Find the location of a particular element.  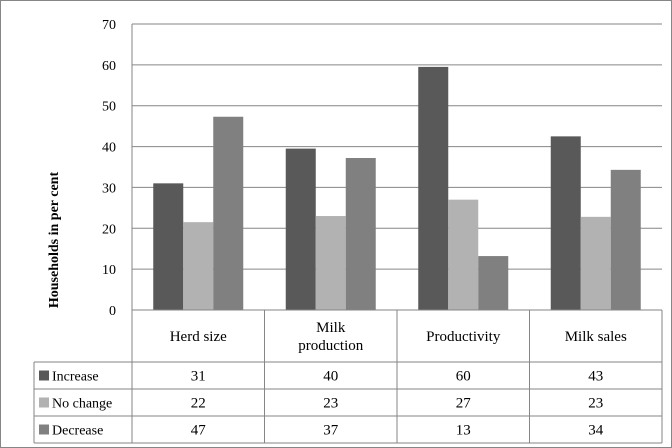

data-label: 37 is located at coordinates (331, 431).